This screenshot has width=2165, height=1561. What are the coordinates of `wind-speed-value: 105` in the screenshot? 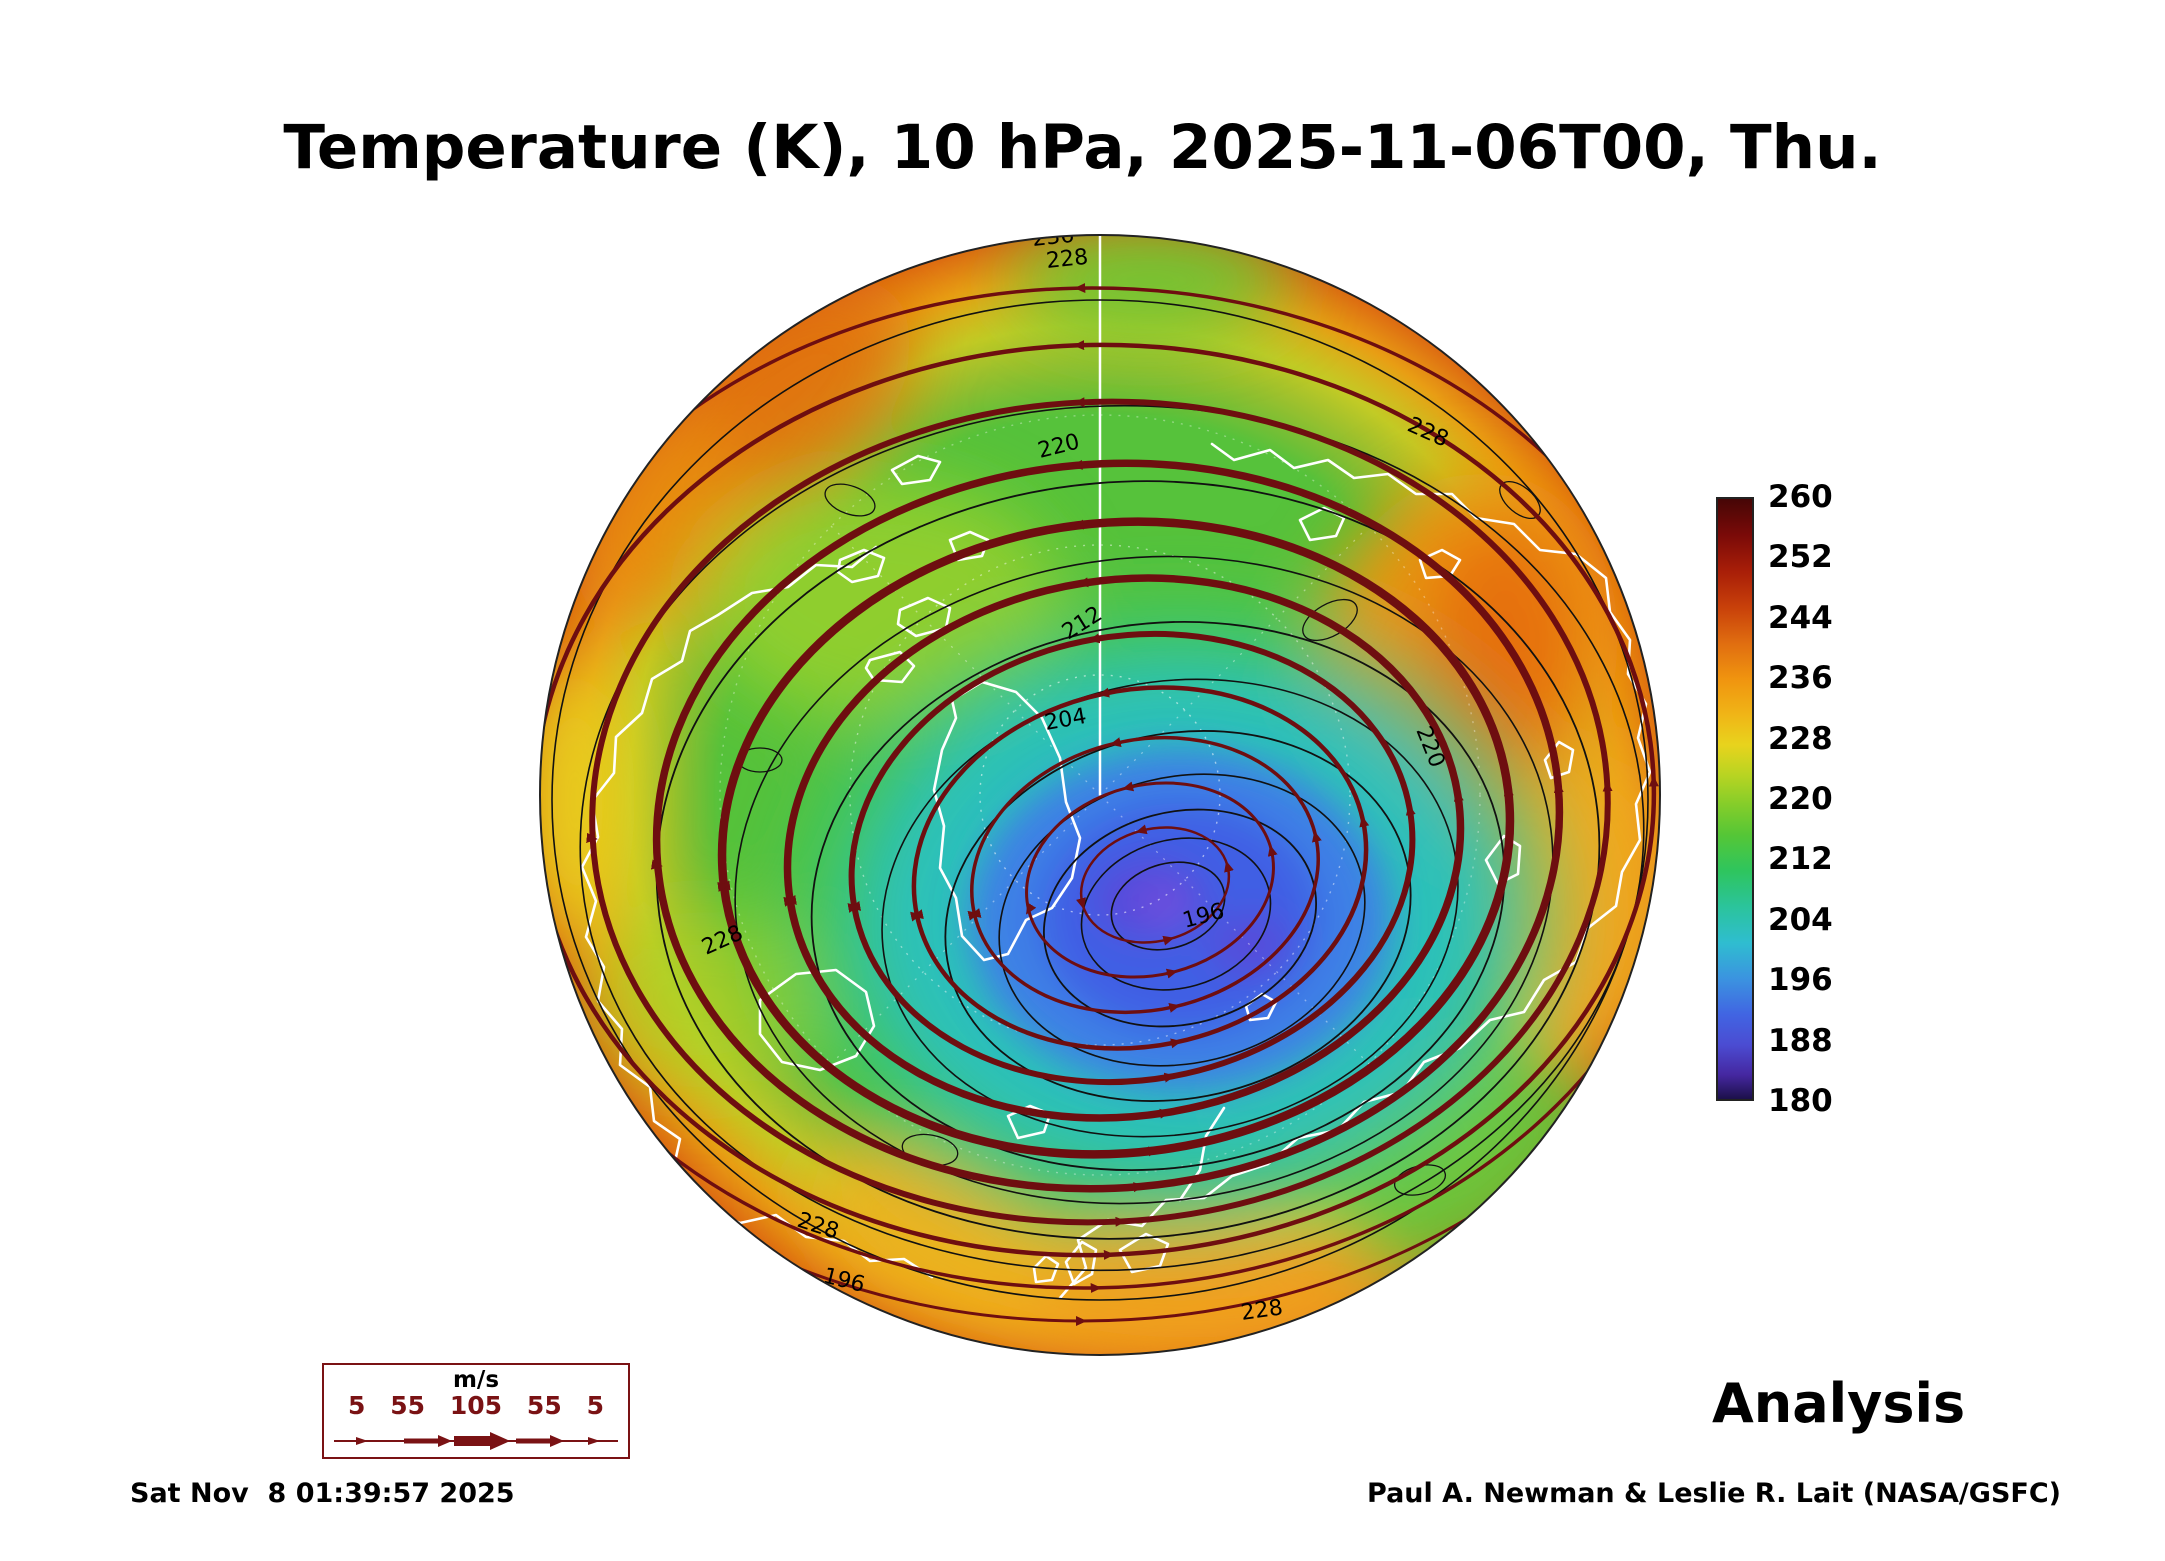 It's located at (476, 1405).